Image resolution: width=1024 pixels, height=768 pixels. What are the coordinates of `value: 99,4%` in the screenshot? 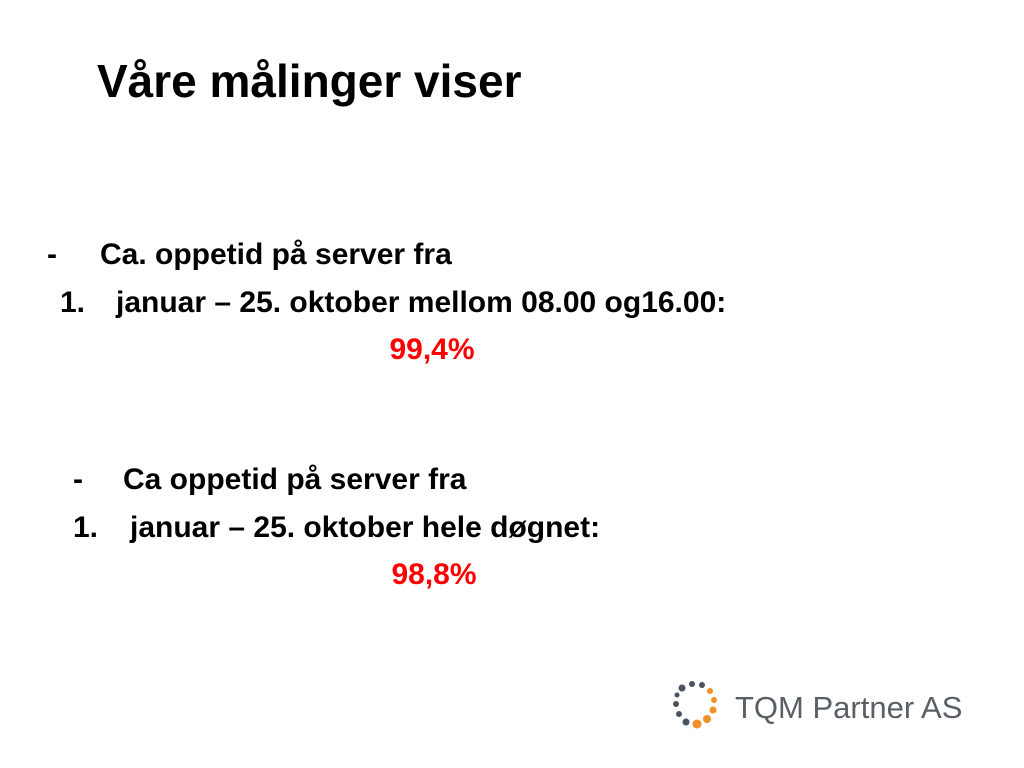 It's located at (432, 349).